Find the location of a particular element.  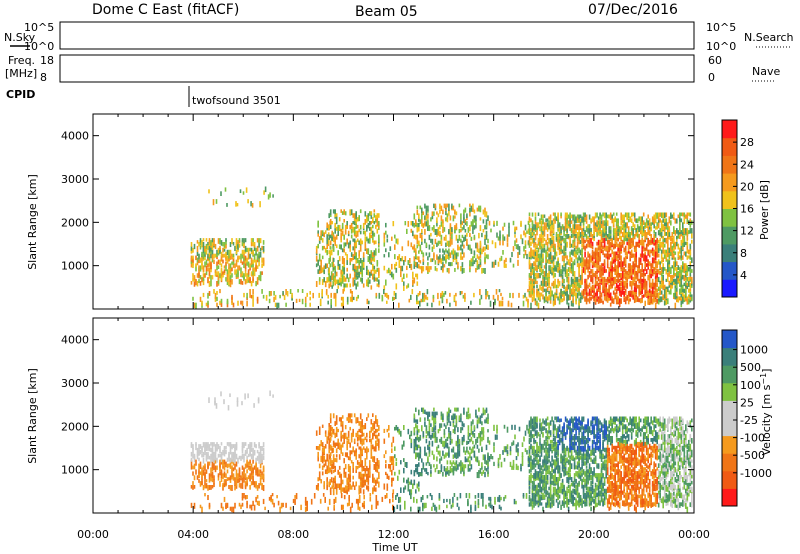

nsearch-tick-top: 10^5 is located at coordinates (721, 27).